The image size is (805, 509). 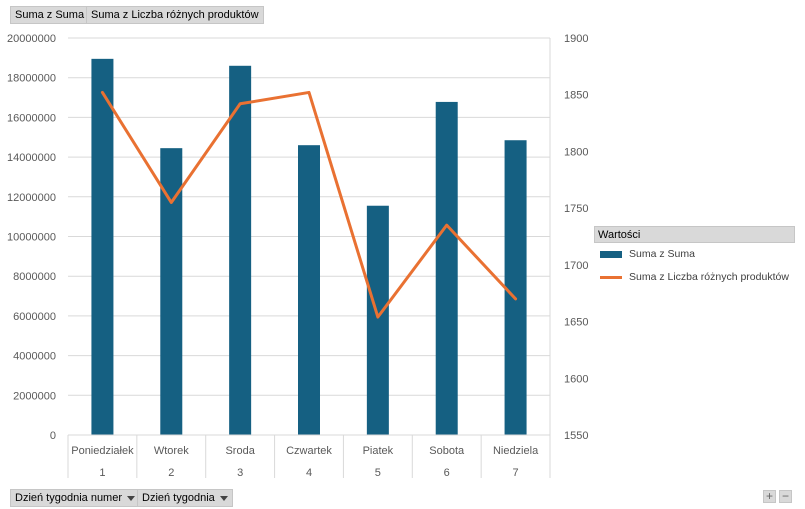 What do you see at coordinates (378, 451) in the screenshot?
I see `x-tick-label: Piatek` at bounding box center [378, 451].